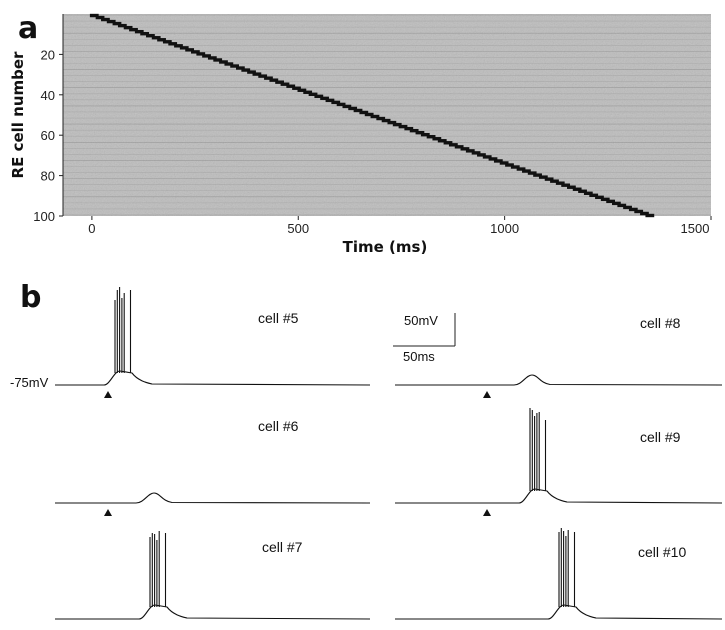 The image size is (725, 630). Describe the element at coordinates (662, 552) in the screenshot. I see `cell-label: cell #10` at that location.